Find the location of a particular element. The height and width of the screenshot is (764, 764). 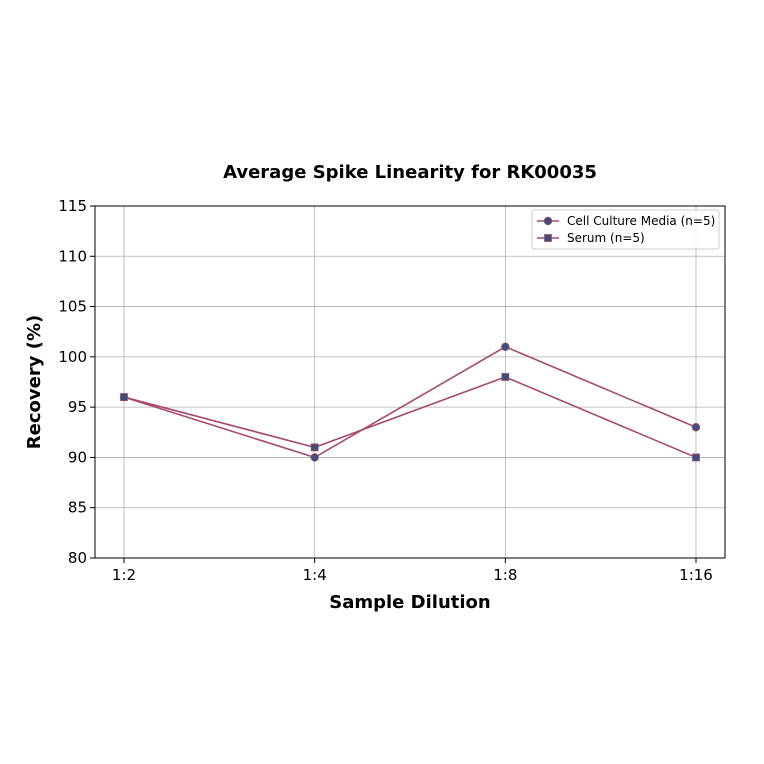

legend-label: Serum (n=5) is located at coordinates (606, 238).